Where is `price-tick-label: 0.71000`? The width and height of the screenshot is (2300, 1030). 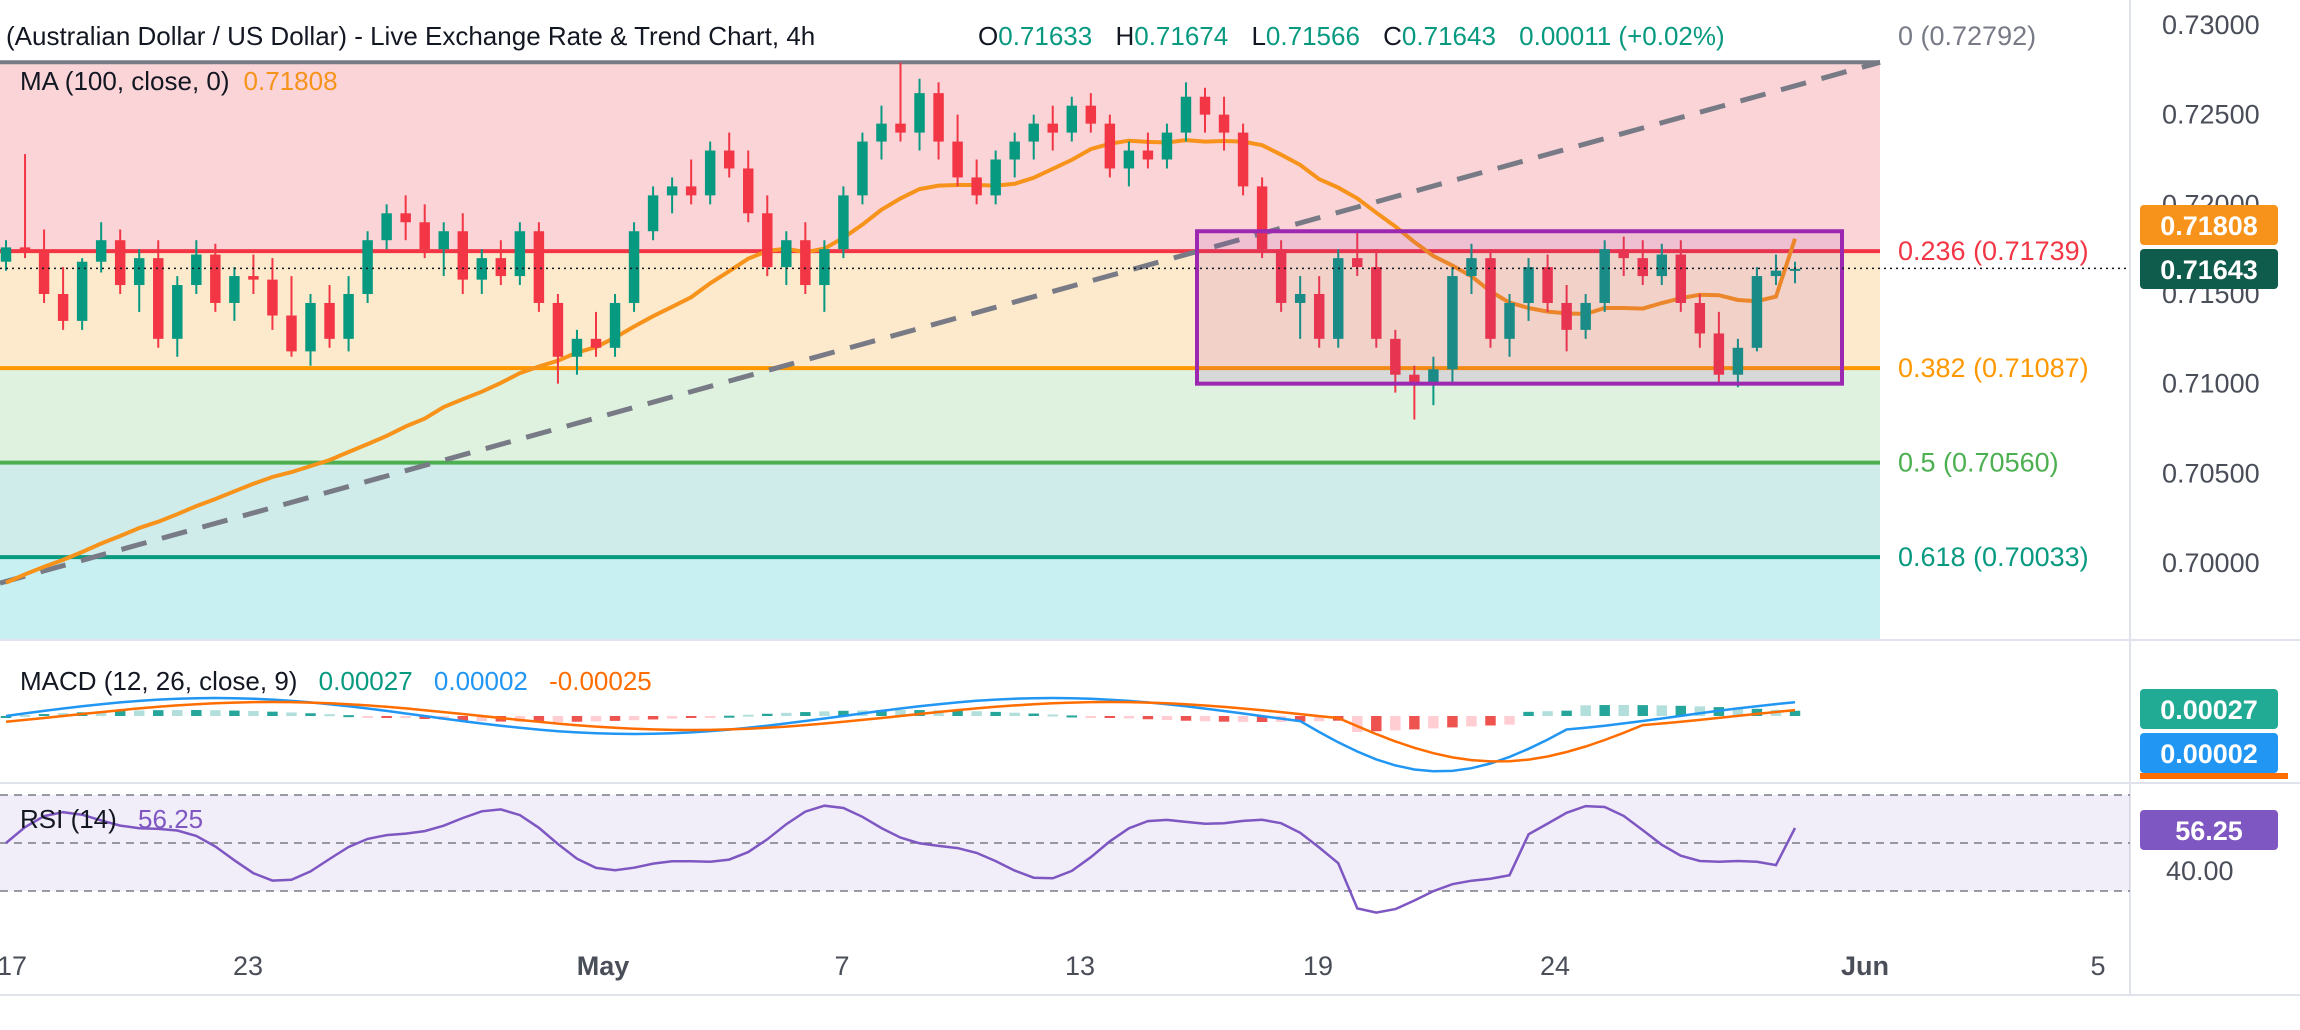 price-tick-label: 0.71000 is located at coordinates (2211, 384).